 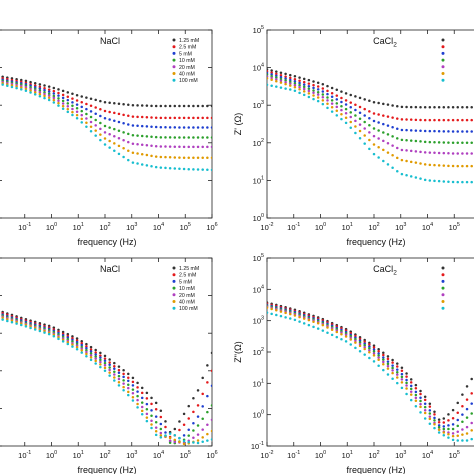 What do you see at coordinates (258, 258) in the screenshot?
I see `y-tick-label: 10⁵` at bounding box center [258, 258].